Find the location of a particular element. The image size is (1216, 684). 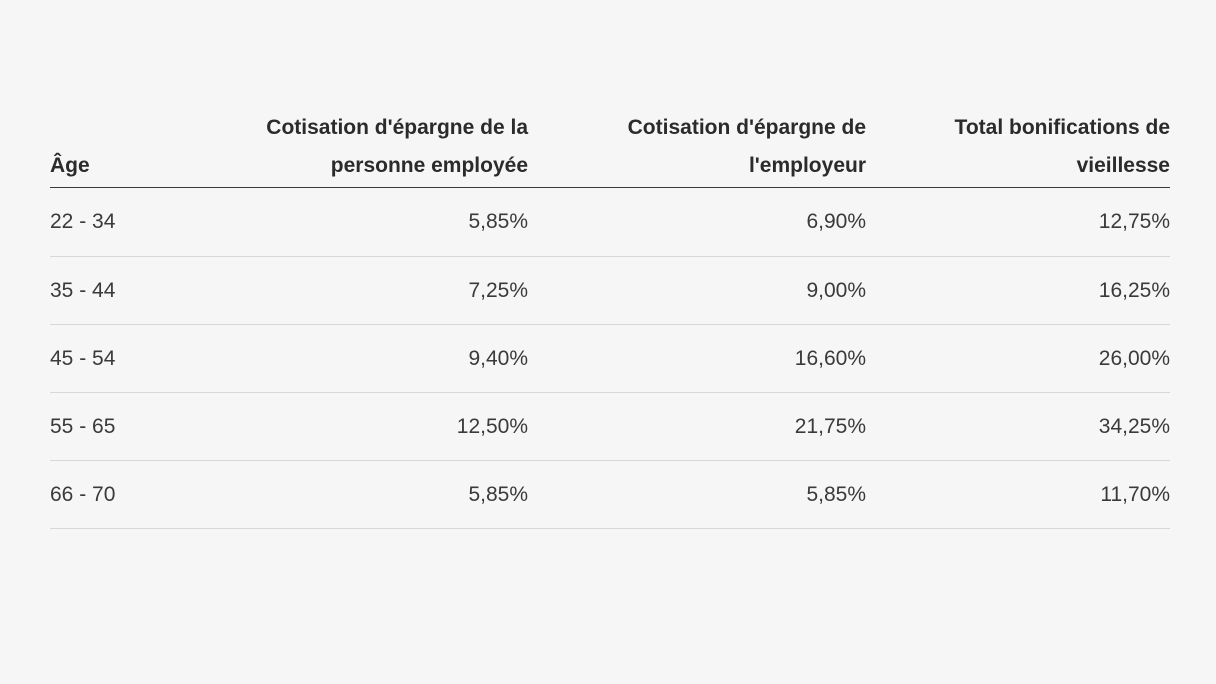

total-credits-cell: 34,25% is located at coordinates (1018, 426).